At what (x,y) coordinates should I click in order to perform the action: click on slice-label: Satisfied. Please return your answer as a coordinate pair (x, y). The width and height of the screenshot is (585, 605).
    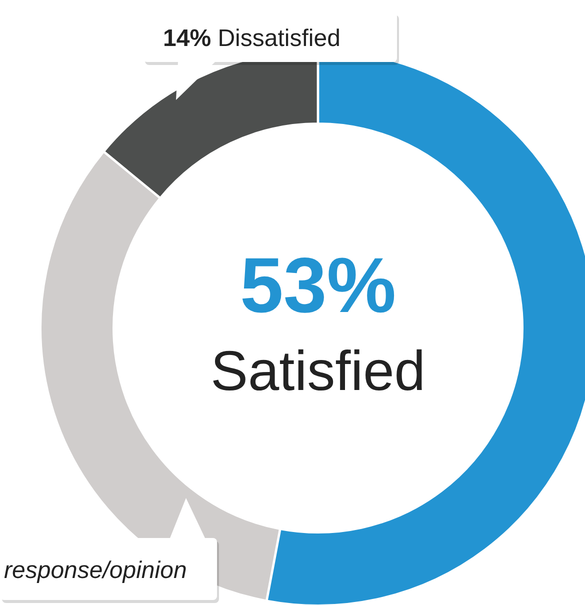
    Looking at the image, I should click on (318, 370).